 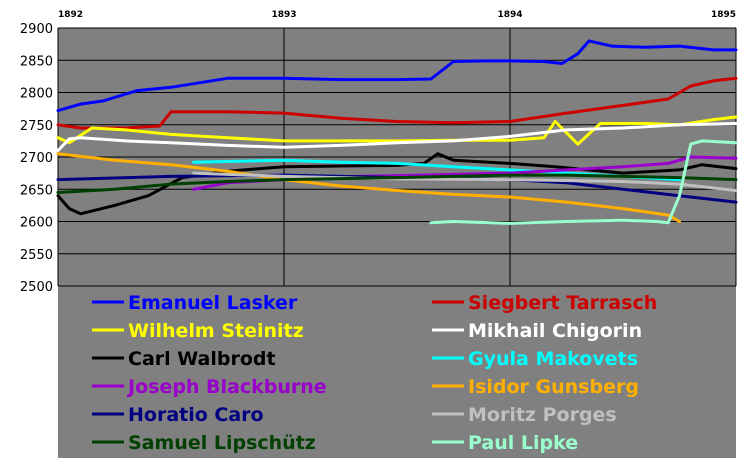 I want to click on legend-label: Mikhail Chigorin, so click(x=555, y=331).